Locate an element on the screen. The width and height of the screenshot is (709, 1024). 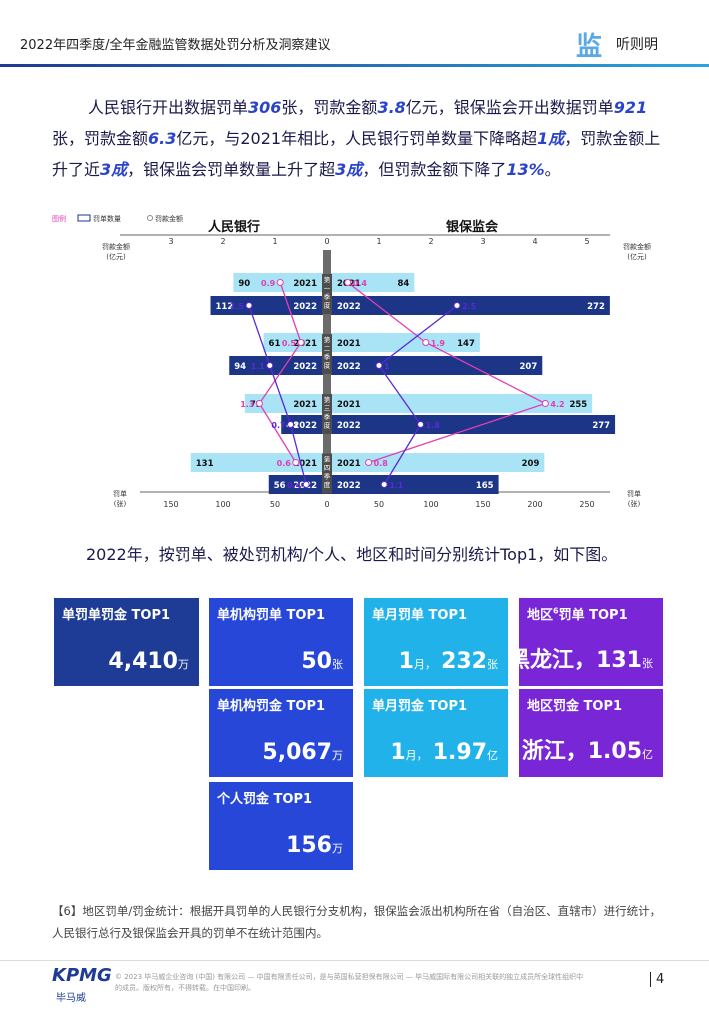
intro-text: 张，罚款金额 is located at coordinates (329, 107).